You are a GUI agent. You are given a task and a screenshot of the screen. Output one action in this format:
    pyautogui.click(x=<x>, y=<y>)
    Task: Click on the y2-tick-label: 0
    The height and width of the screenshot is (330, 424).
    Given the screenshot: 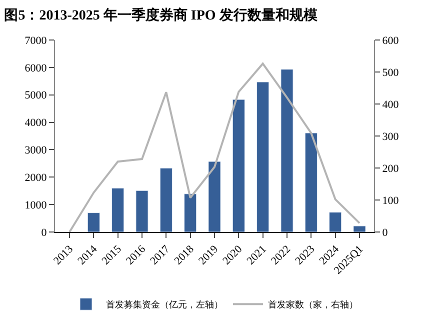 What is the action you would take?
    pyautogui.click(x=385, y=232)
    